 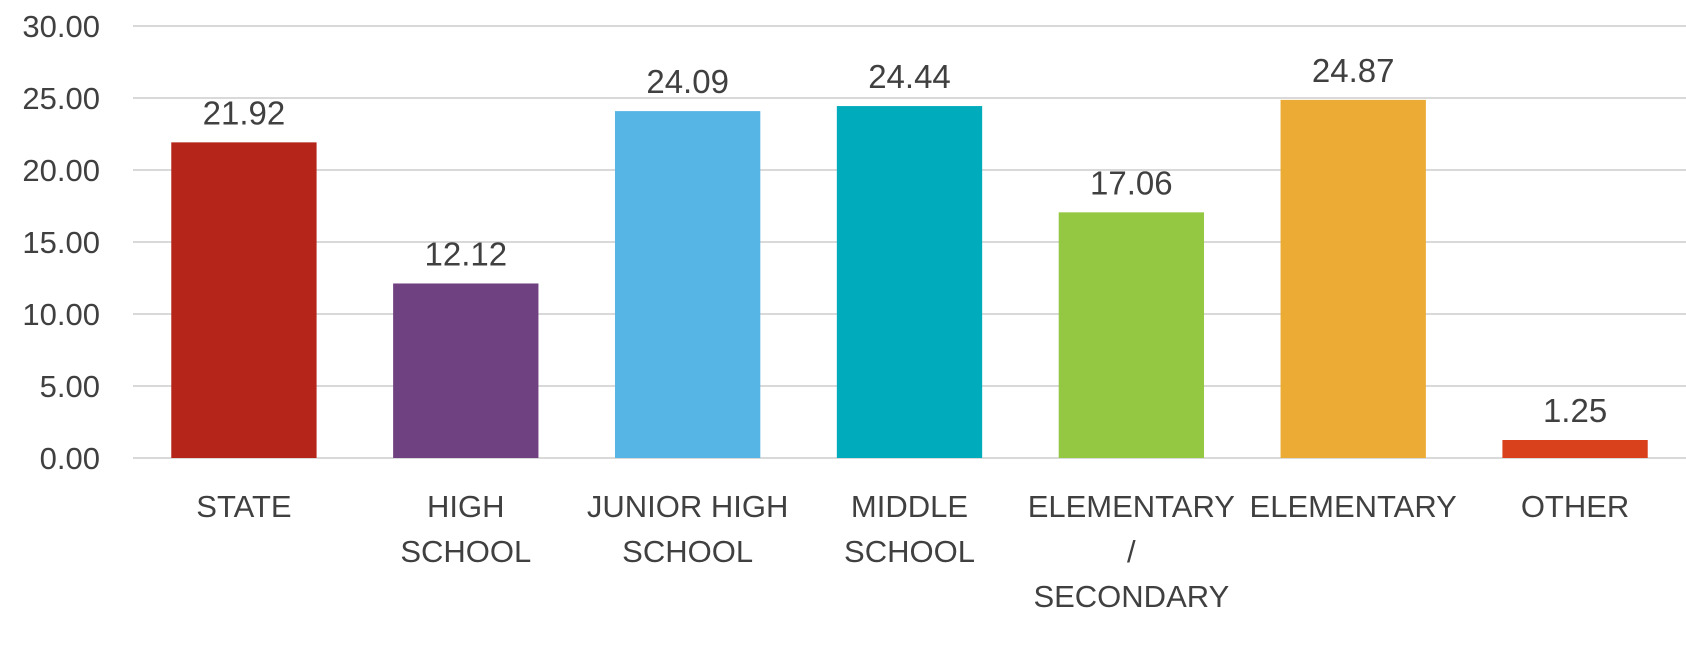 What do you see at coordinates (1131, 551) in the screenshot?
I see `category-label: /` at bounding box center [1131, 551].